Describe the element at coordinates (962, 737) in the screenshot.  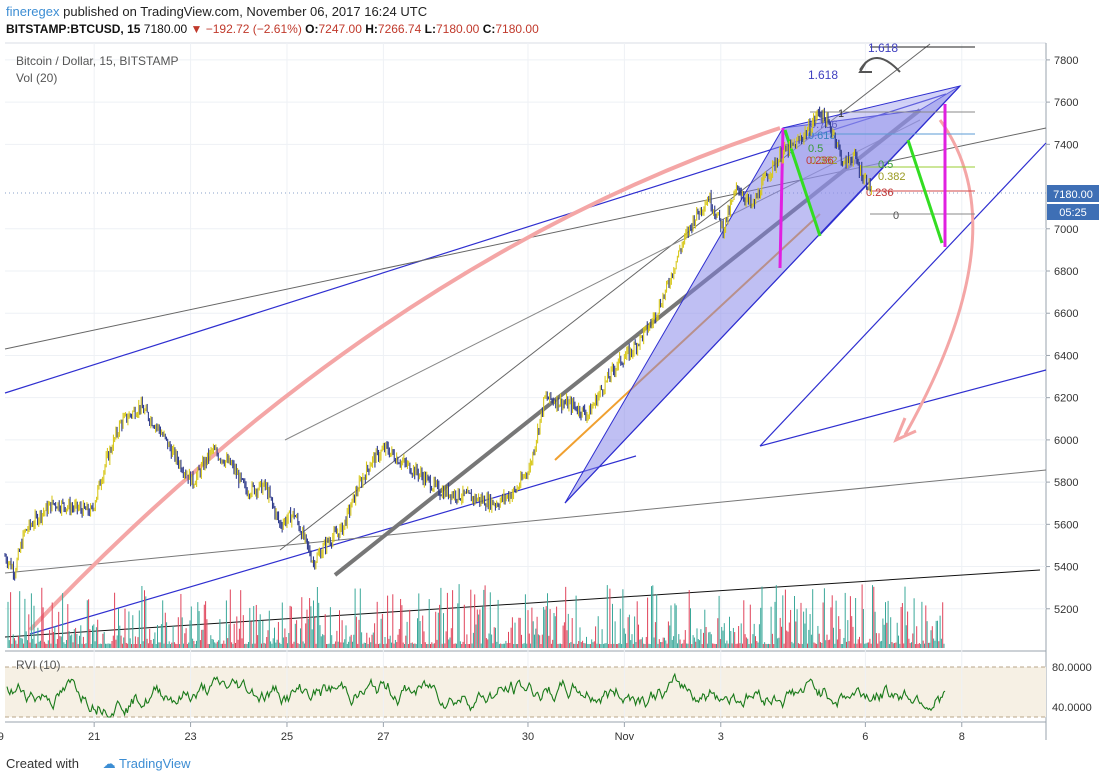
I see `time-tick-label: 8` at that location.